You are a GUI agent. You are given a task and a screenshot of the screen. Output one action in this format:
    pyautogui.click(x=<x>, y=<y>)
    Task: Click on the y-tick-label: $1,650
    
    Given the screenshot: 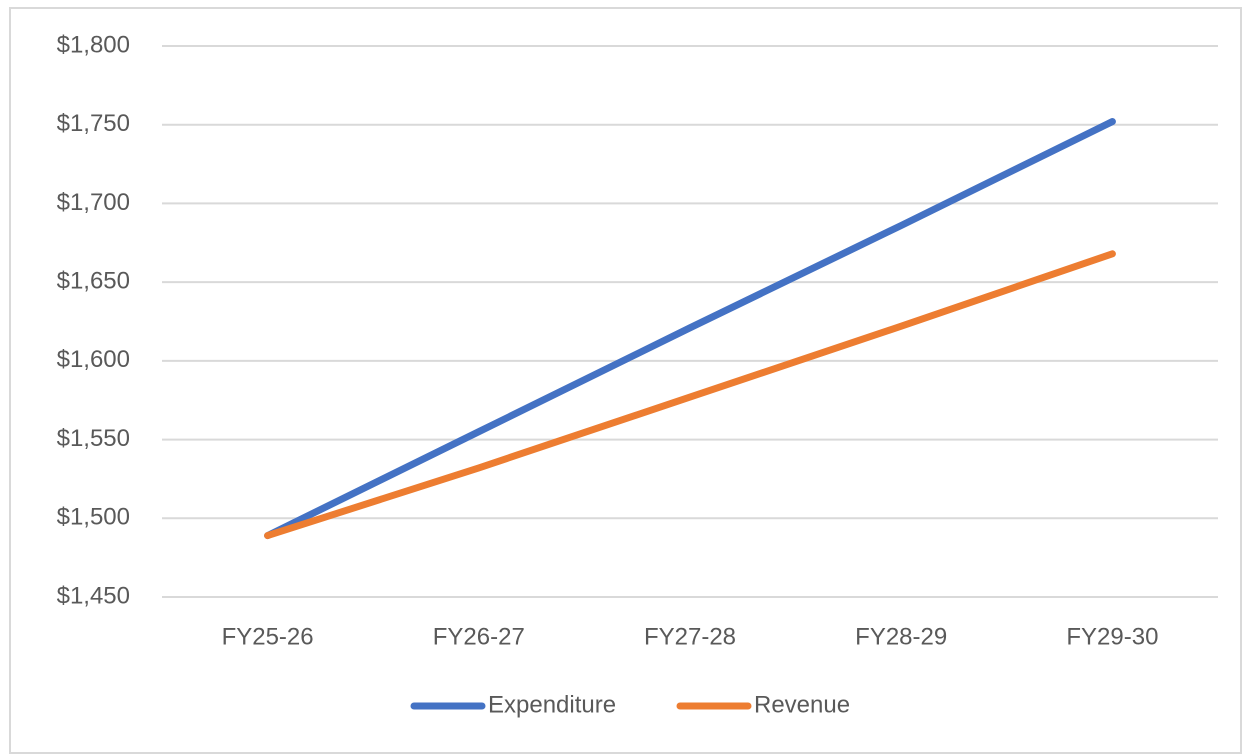 What is the action you would take?
    pyautogui.click(x=93, y=280)
    